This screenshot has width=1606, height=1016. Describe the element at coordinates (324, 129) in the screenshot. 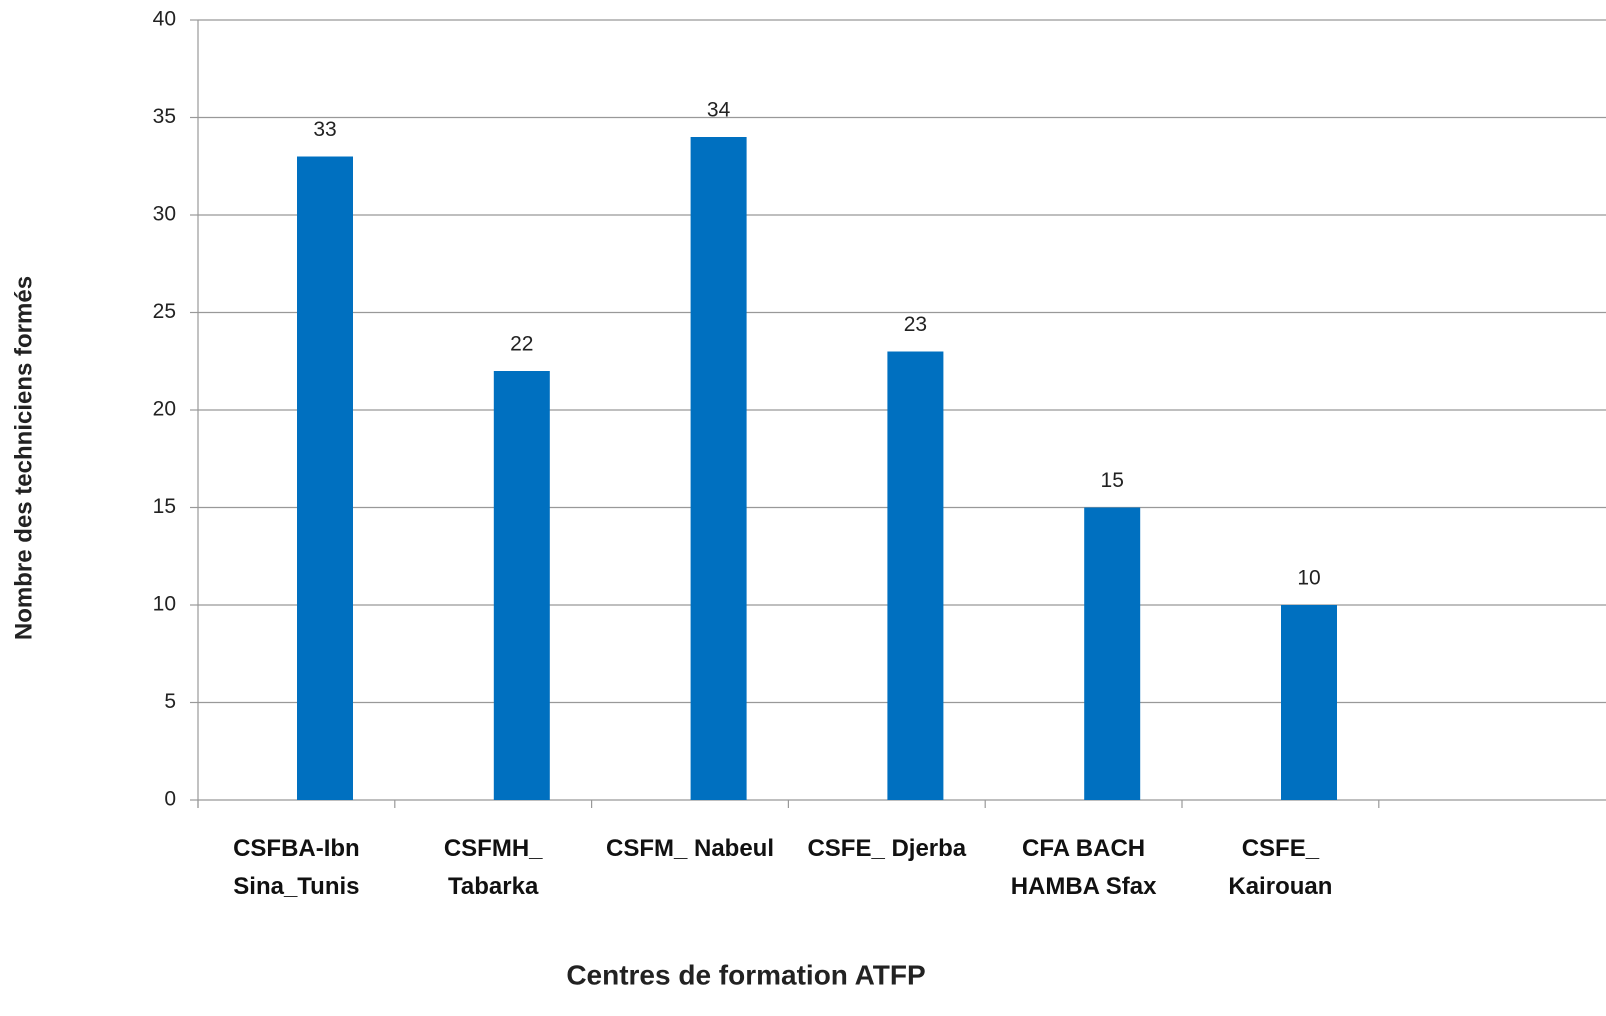

I see `data-label: 33` at that location.